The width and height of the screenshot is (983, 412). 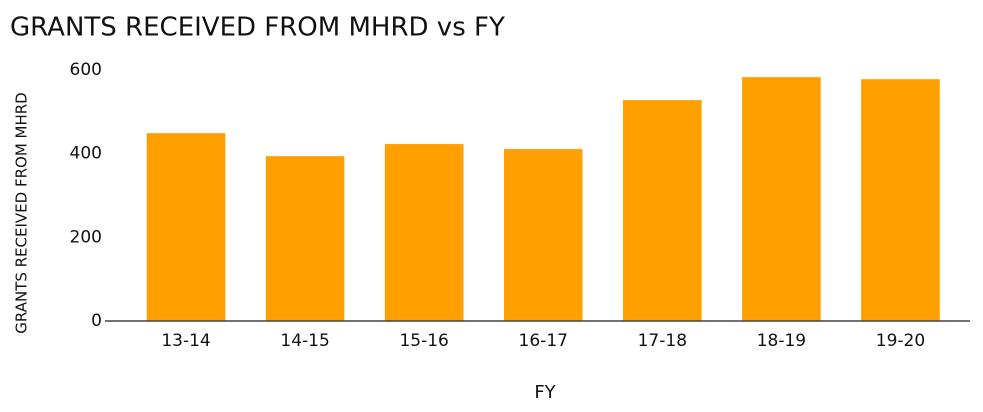 I want to click on x-tick-label: 18-19, so click(x=781, y=341).